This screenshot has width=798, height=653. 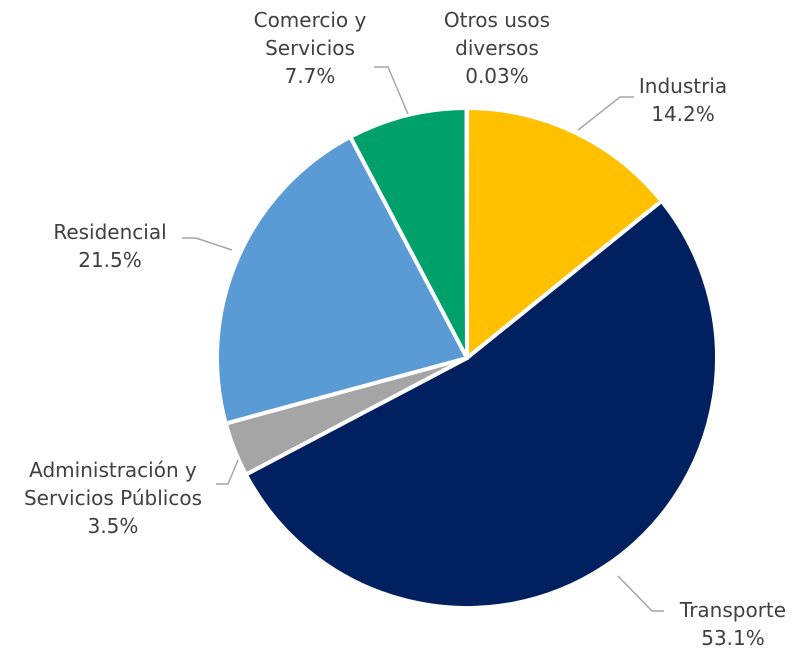 I want to click on category-label: Residencial, so click(x=110, y=232).